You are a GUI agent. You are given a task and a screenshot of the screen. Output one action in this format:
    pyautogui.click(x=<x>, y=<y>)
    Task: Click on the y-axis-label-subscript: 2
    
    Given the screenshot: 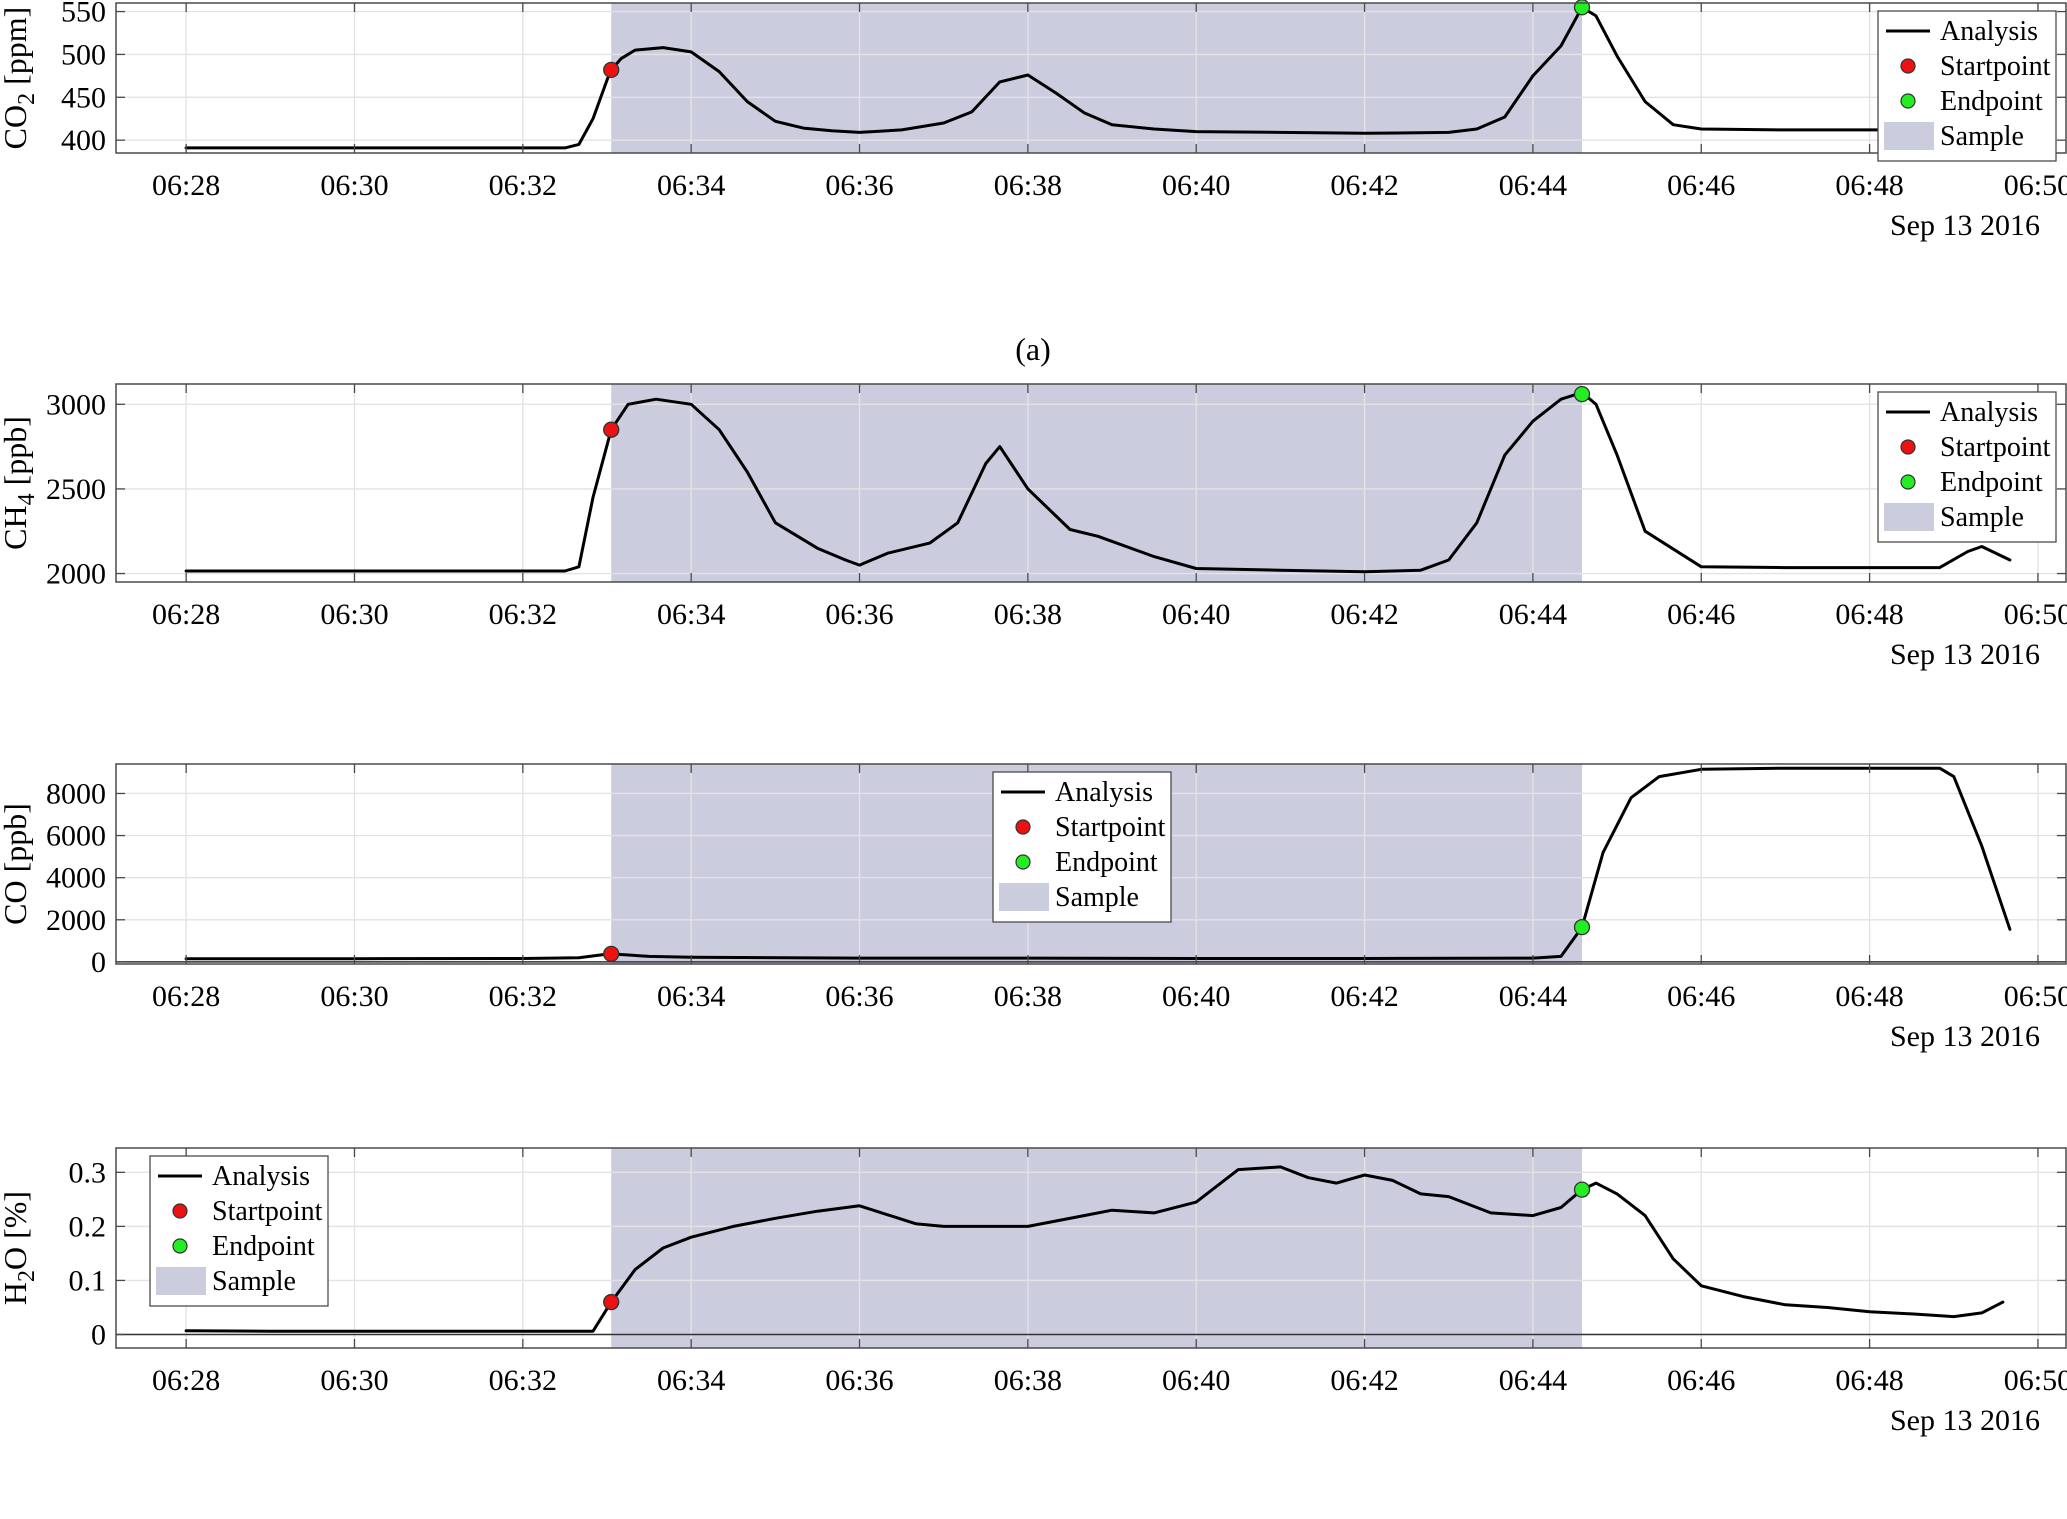 What is the action you would take?
    pyautogui.click(x=27, y=99)
    